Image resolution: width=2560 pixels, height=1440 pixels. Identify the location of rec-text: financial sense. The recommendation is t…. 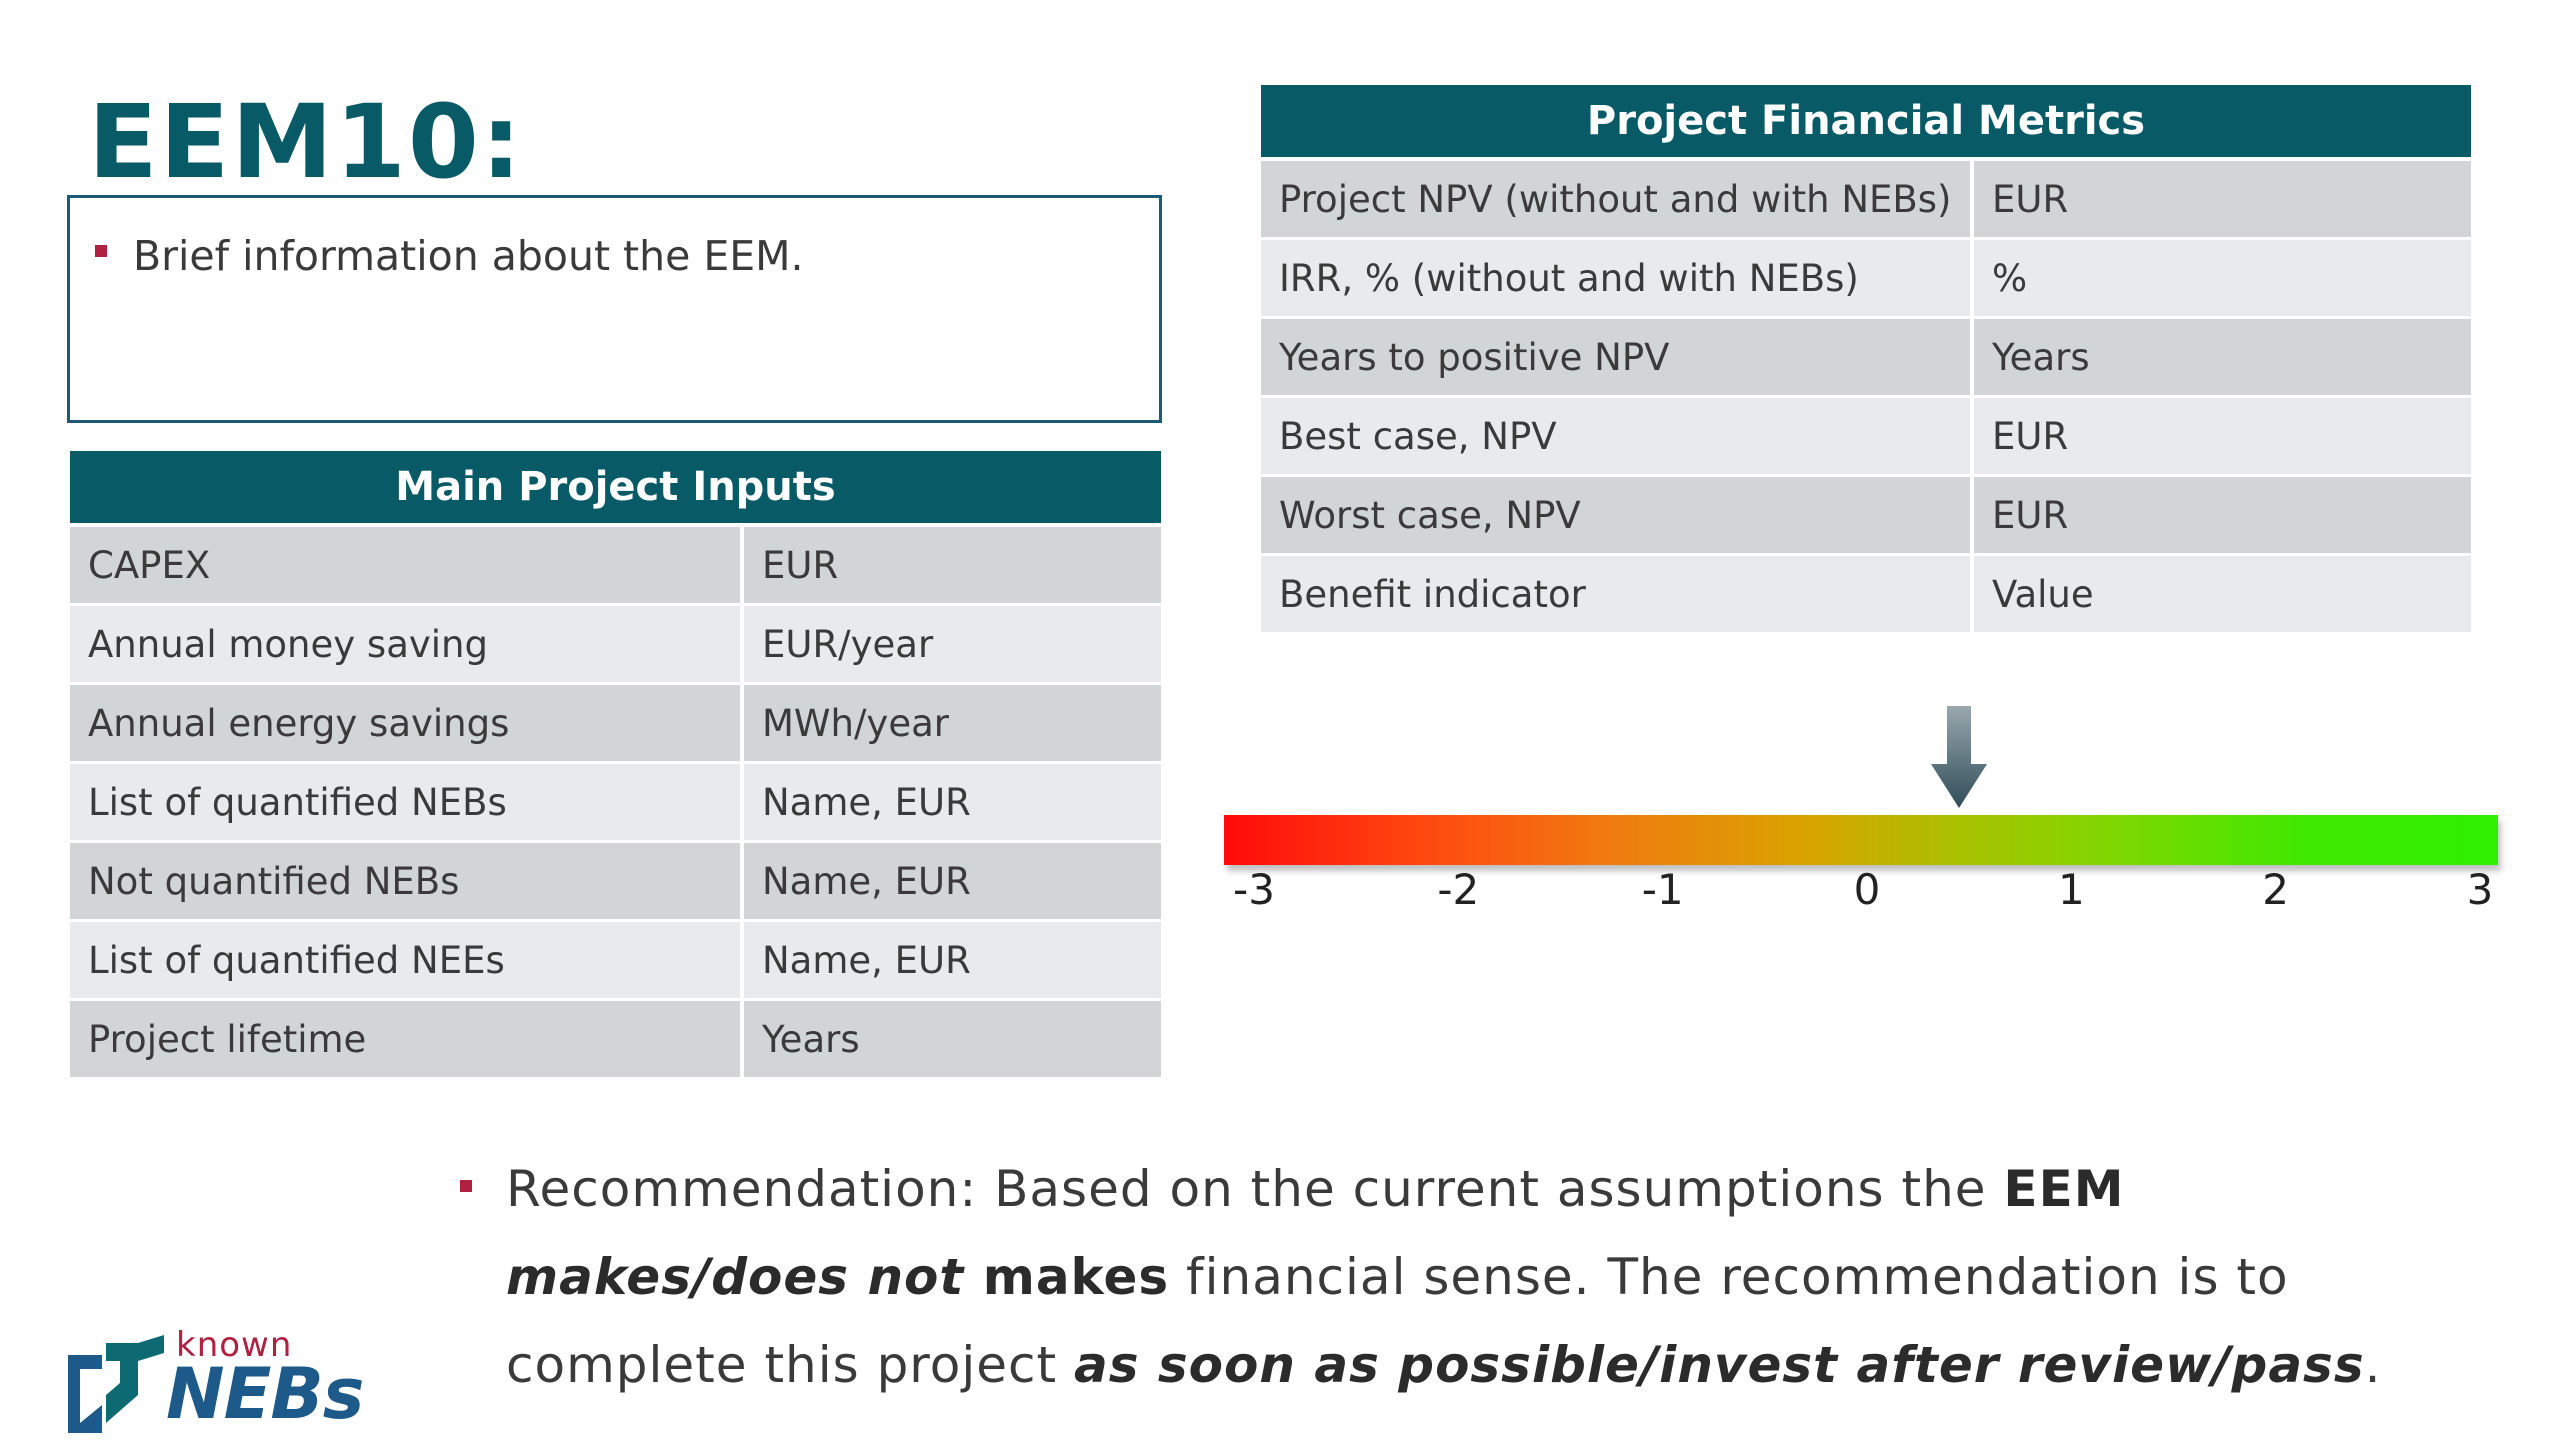
(1397, 1321).